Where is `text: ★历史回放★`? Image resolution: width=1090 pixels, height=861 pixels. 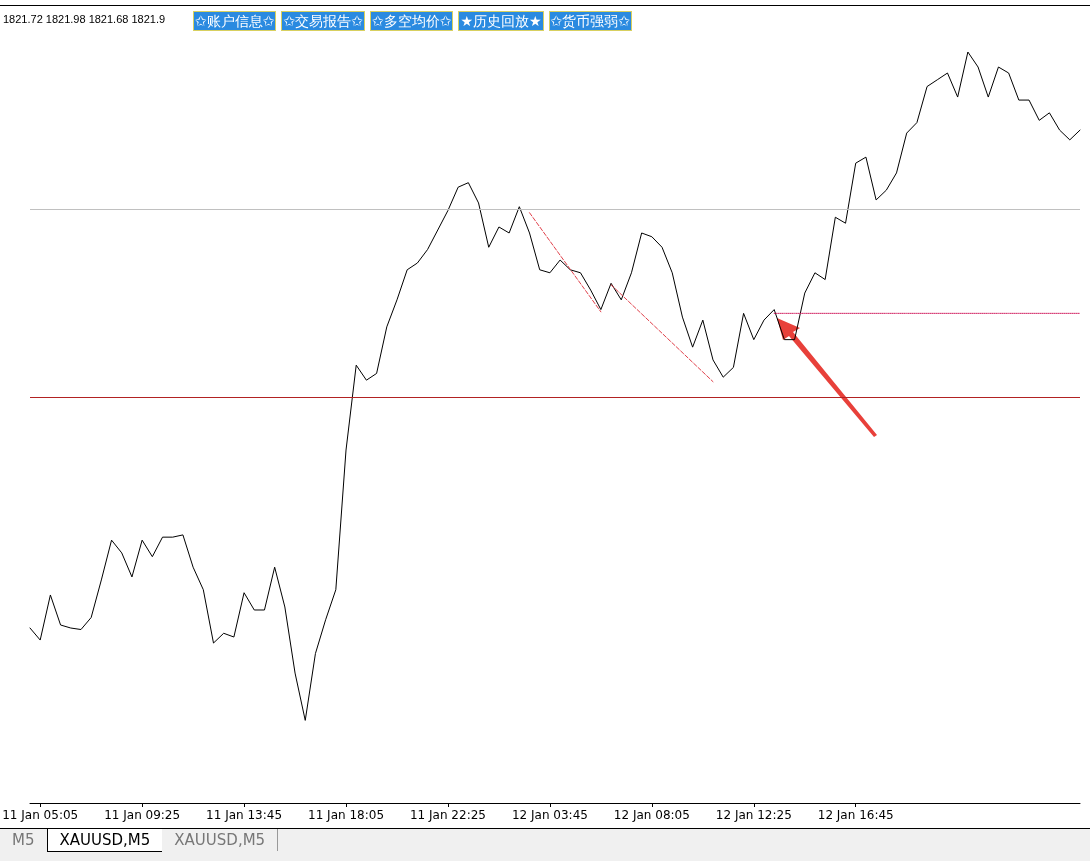 text: ★历史回放★ is located at coordinates (501, 21).